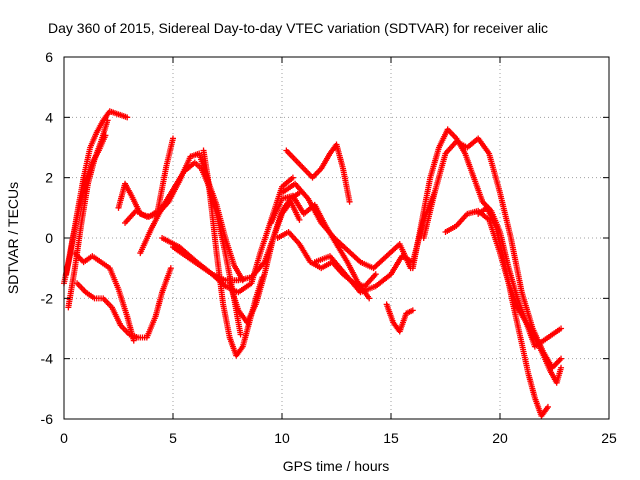  What do you see at coordinates (49, 178) in the screenshot?
I see `y-tick-label: 2` at bounding box center [49, 178].